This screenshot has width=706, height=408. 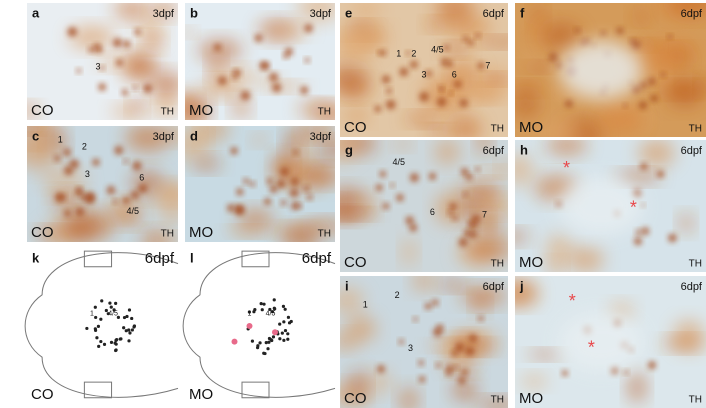 I want to click on marker-label: TH, so click(x=695, y=264).